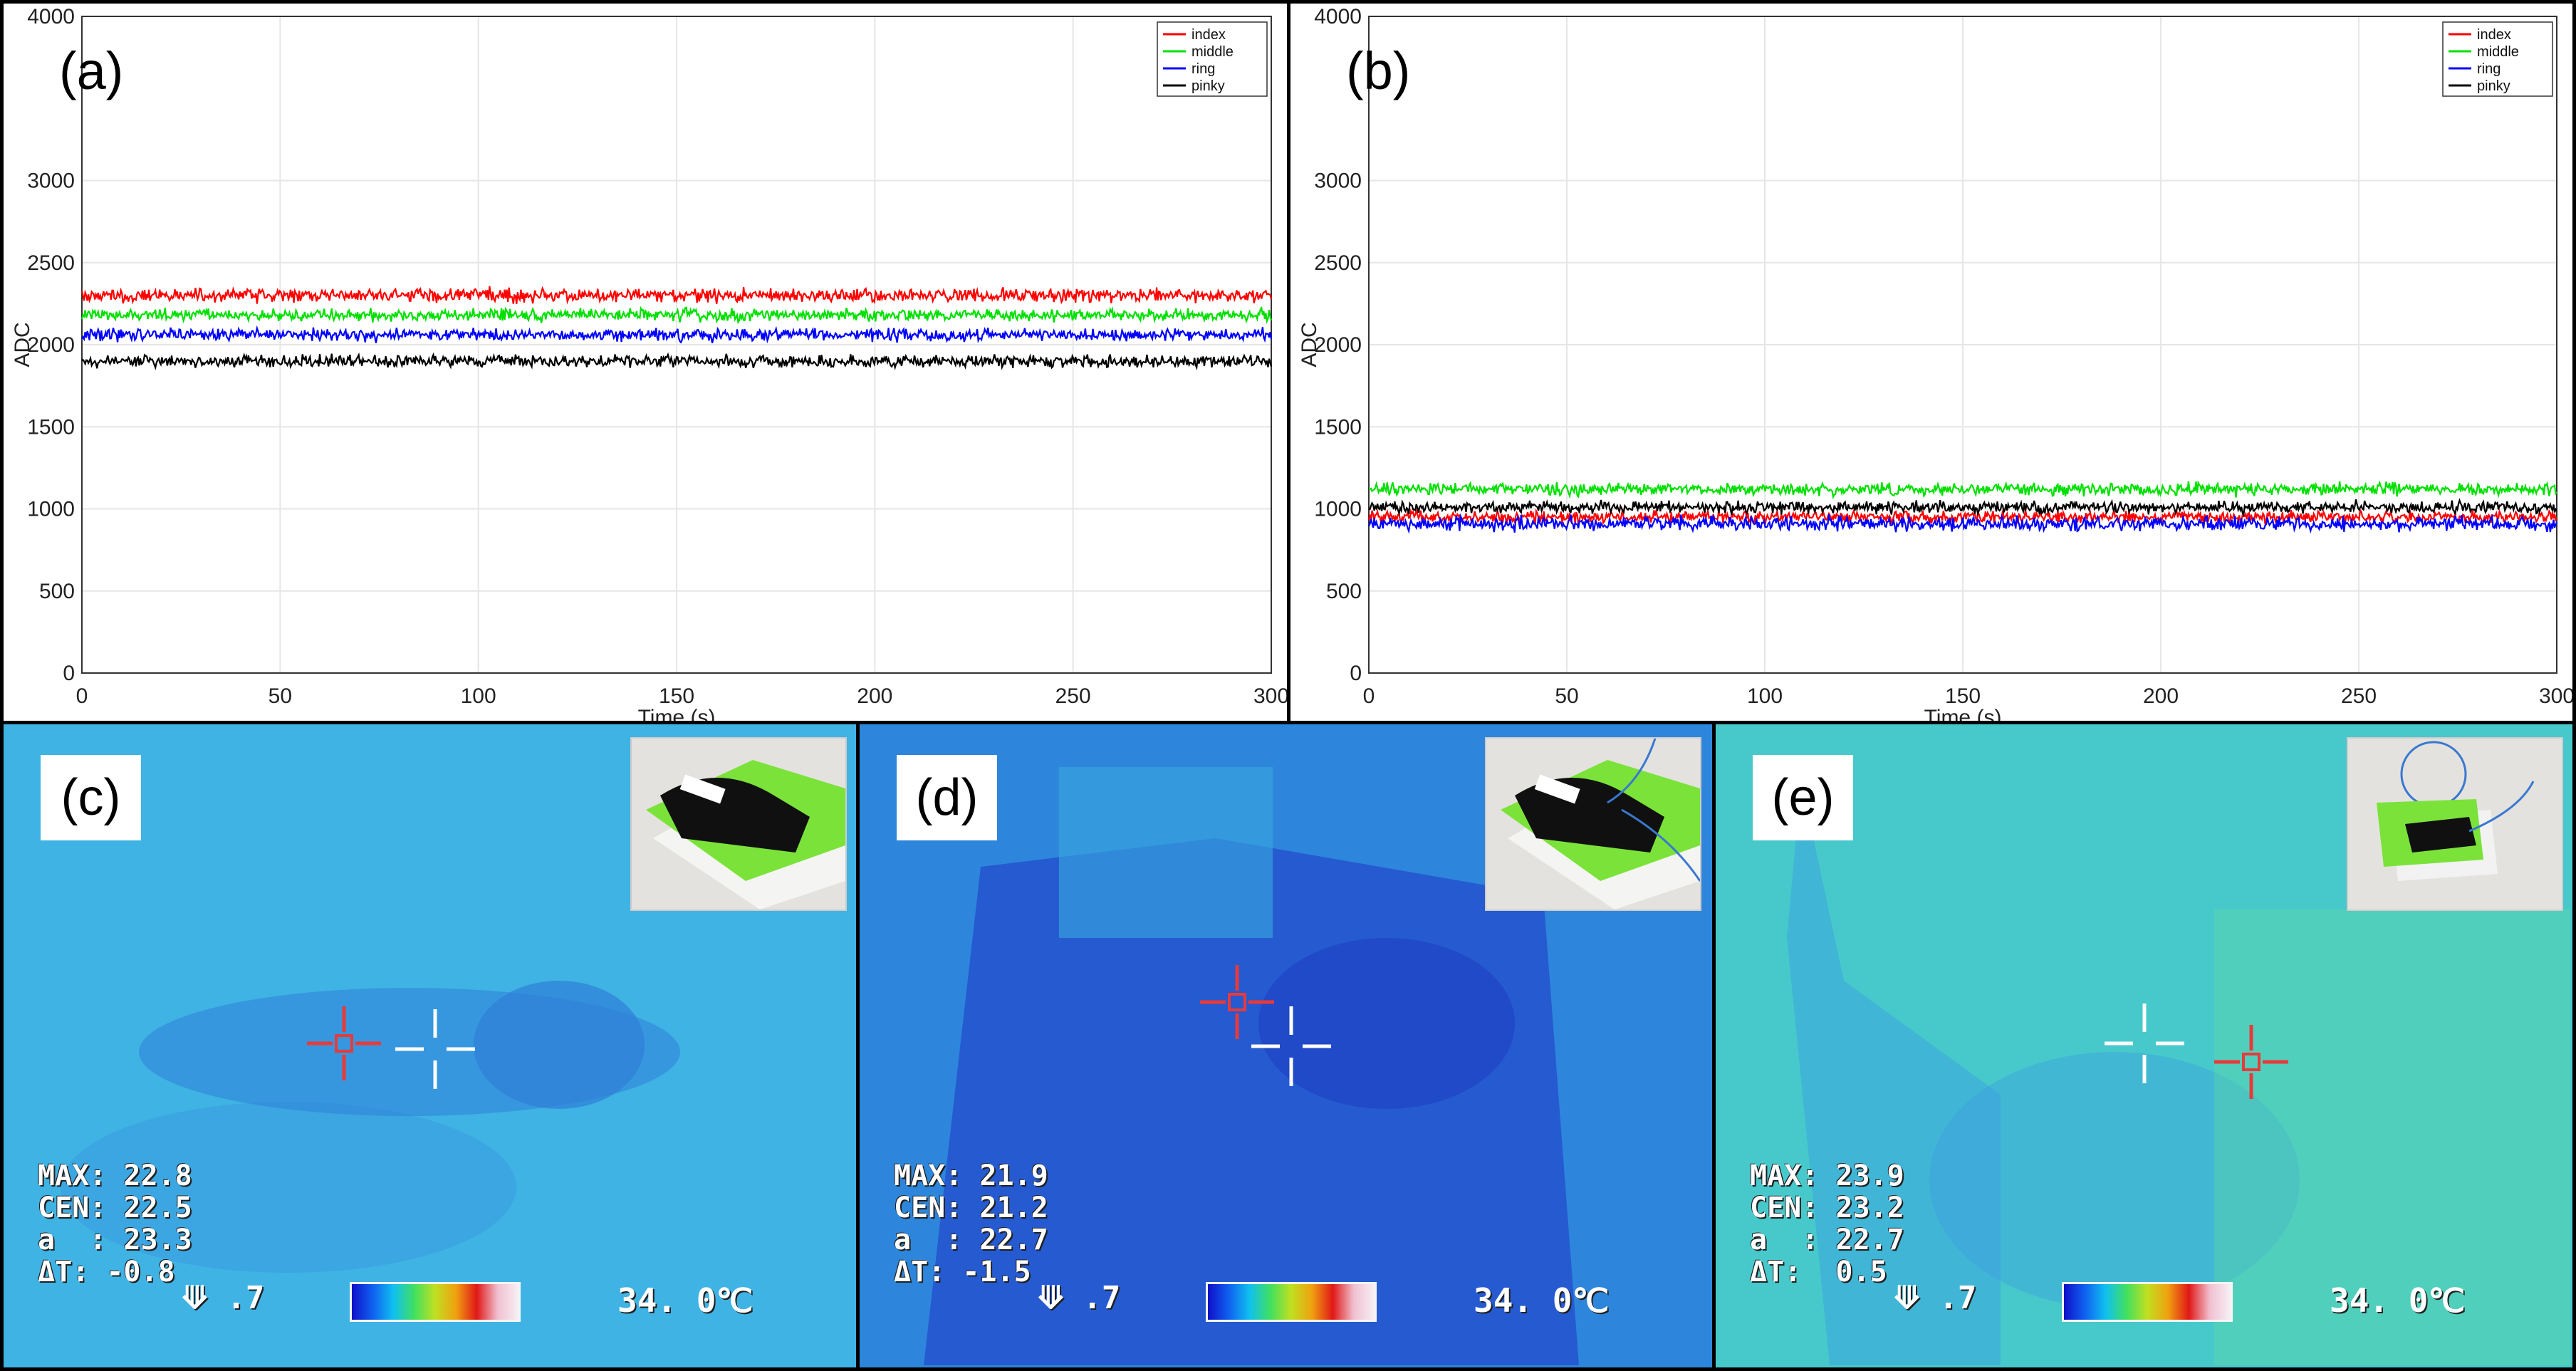 Image resolution: width=2576 pixels, height=1371 pixels. What do you see at coordinates (971, 1208) in the screenshot?
I see `readout-cen: CEN: 21.2` at bounding box center [971, 1208].